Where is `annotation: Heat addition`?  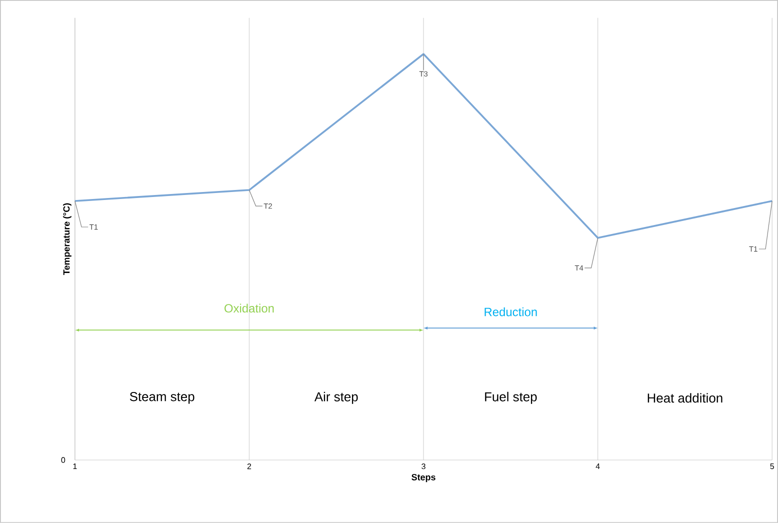
annotation: Heat addition is located at coordinates (685, 398).